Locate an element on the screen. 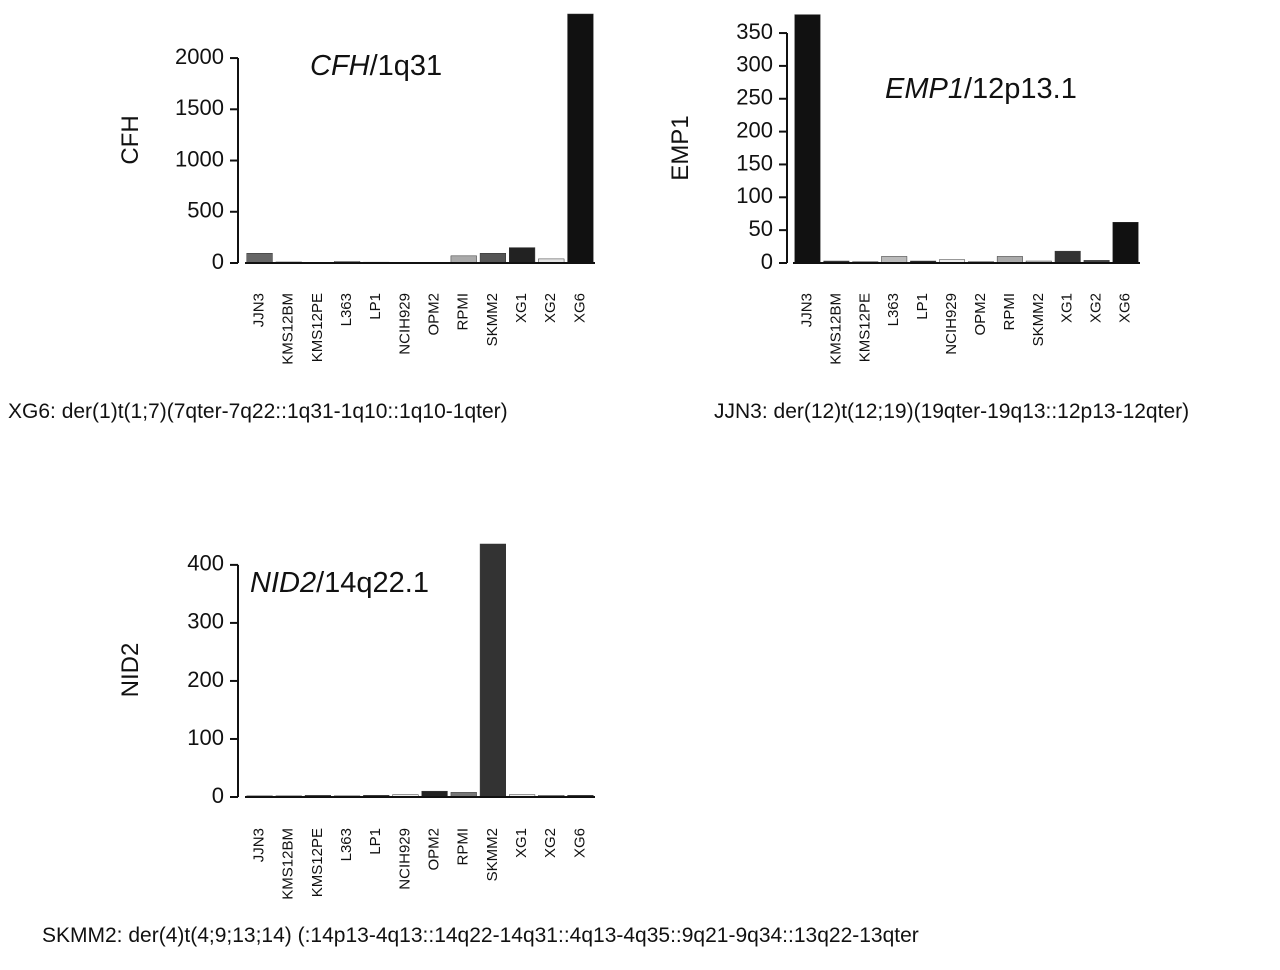 This screenshot has height=970, width=1280. title-gene: CFH is located at coordinates (340, 66).